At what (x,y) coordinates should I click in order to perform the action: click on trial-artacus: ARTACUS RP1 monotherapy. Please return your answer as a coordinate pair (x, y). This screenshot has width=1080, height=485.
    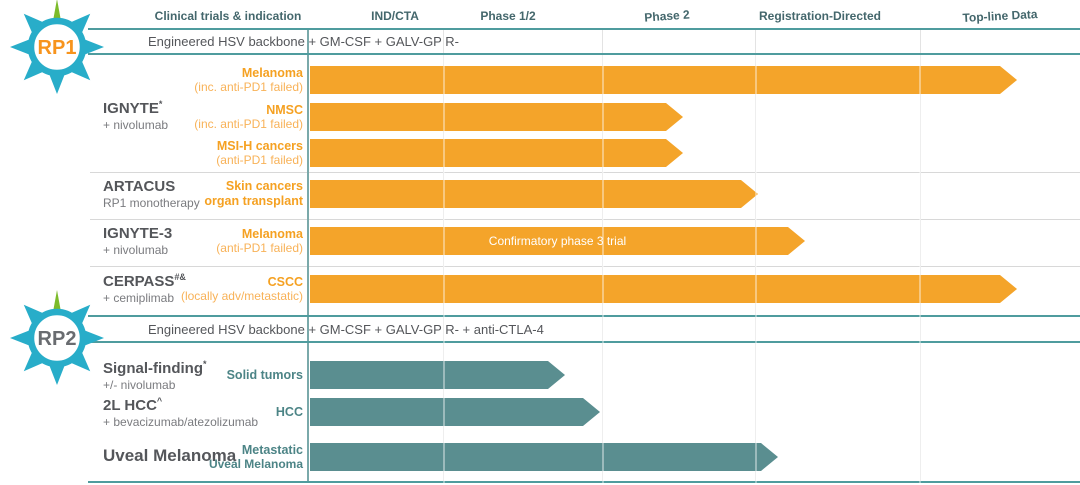
    Looking at the image, I should click on (208, 194).